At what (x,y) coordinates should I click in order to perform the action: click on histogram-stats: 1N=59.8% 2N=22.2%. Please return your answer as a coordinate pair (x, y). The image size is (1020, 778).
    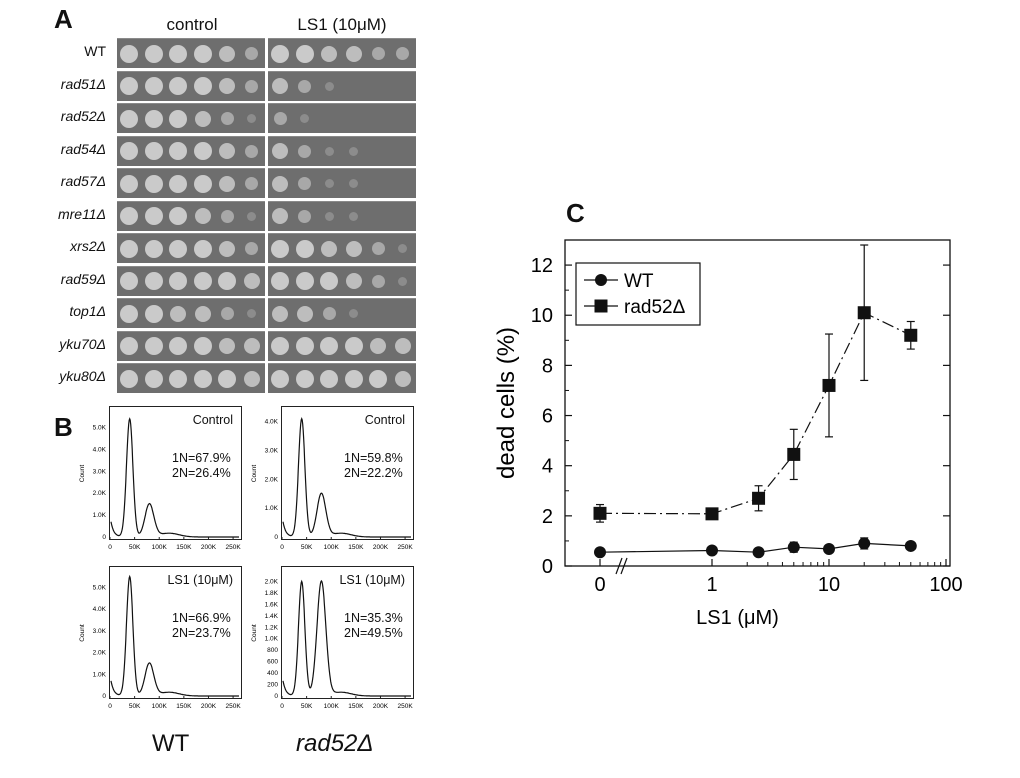
    Looking at the image, I should click on (373, 466).